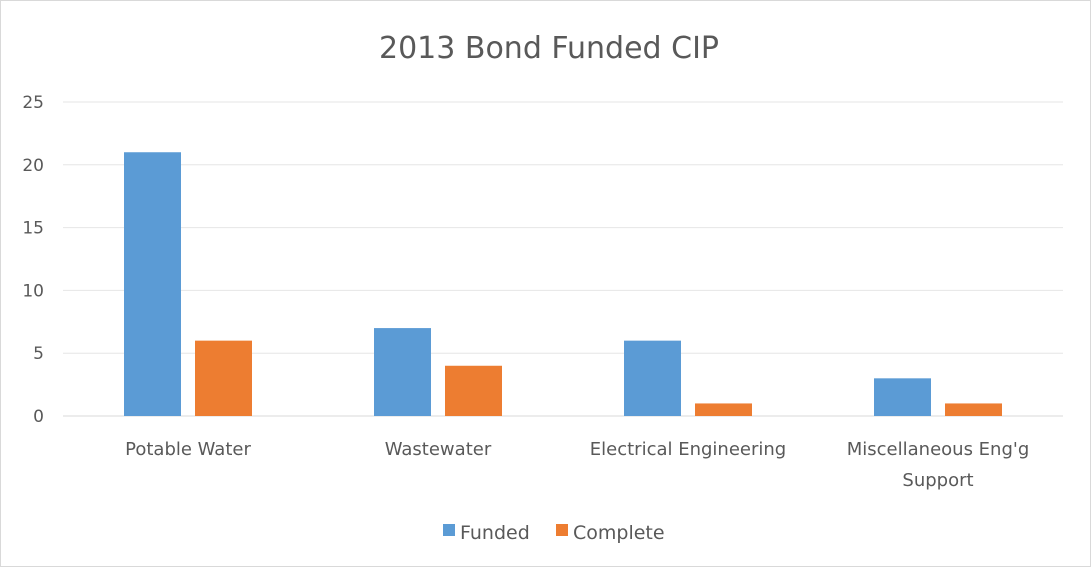  What do you see at coordinates (549, 48) in the screenshot?
I see `chart-title: 2013 Bond Funded CIP` at bounding box center [549, 48].